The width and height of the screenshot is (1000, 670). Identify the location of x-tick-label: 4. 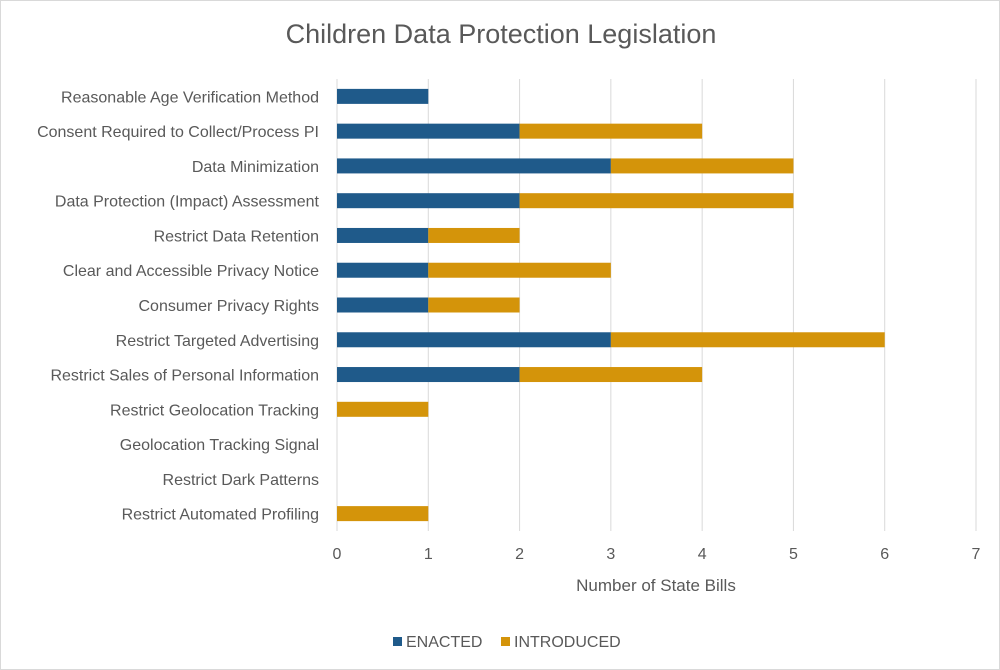
(702, 554).